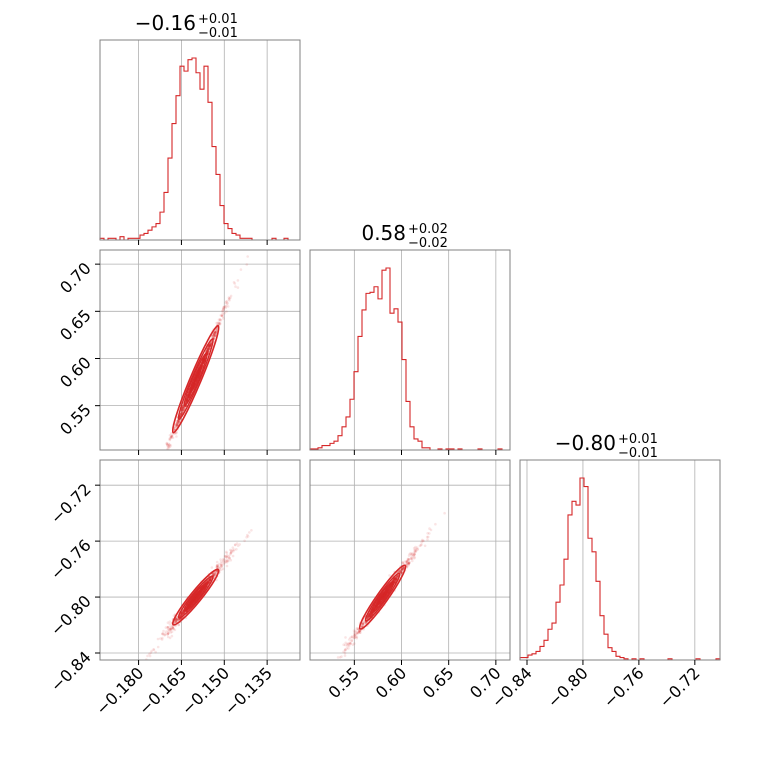  I want to click on y-tick-label: 0.65, so click(75, 325).